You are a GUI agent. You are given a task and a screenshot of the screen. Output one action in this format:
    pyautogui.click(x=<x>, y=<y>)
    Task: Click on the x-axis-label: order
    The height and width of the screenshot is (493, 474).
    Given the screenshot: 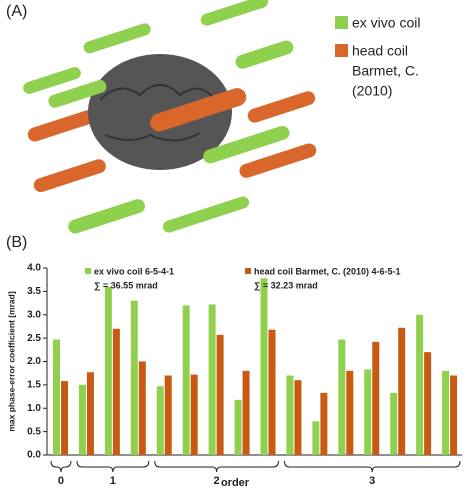 What is the action you would take?
    pyautogui.click(x=235, y=483)
    